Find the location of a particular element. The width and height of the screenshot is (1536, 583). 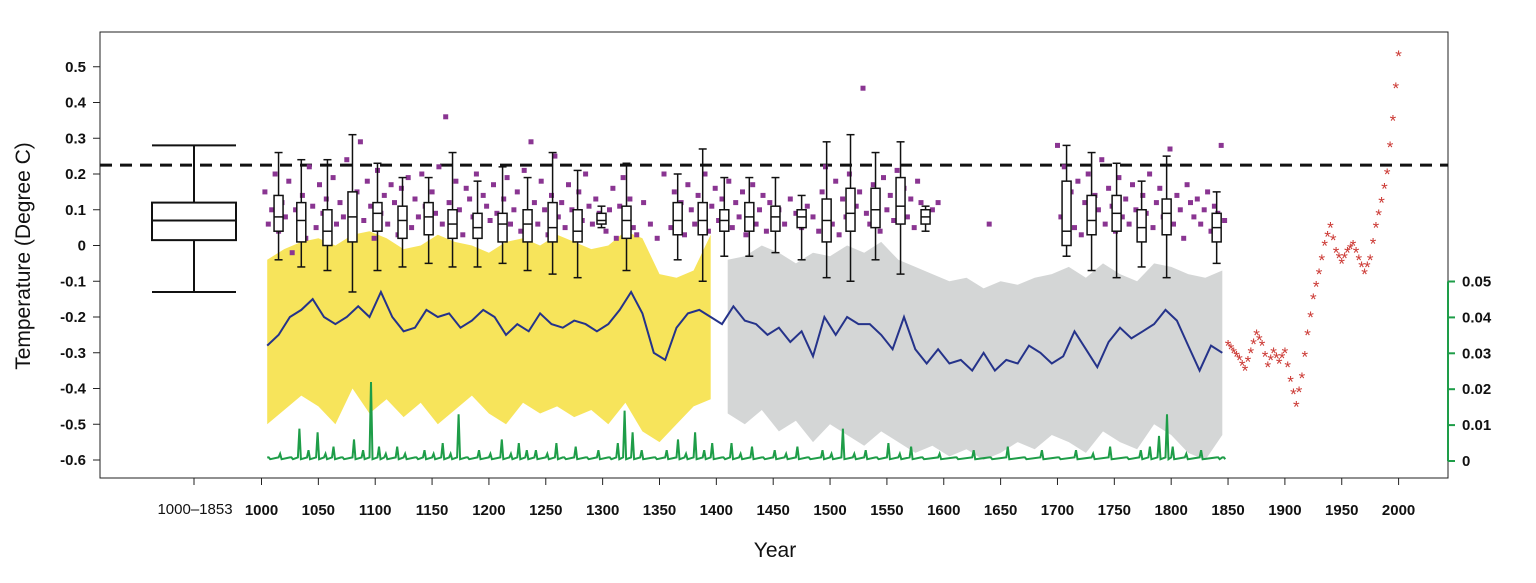

right-tick-label: 0.01 is located at coordinates (1476, 425).